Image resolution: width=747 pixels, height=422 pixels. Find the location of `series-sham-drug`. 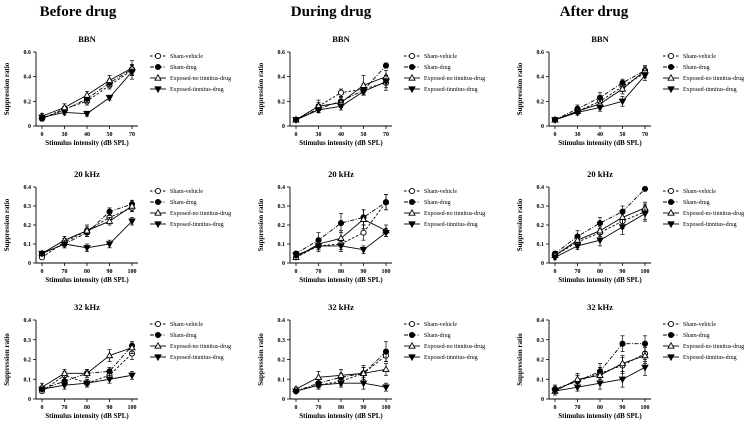

series-sham-drug is located at coordinates (600, 94).